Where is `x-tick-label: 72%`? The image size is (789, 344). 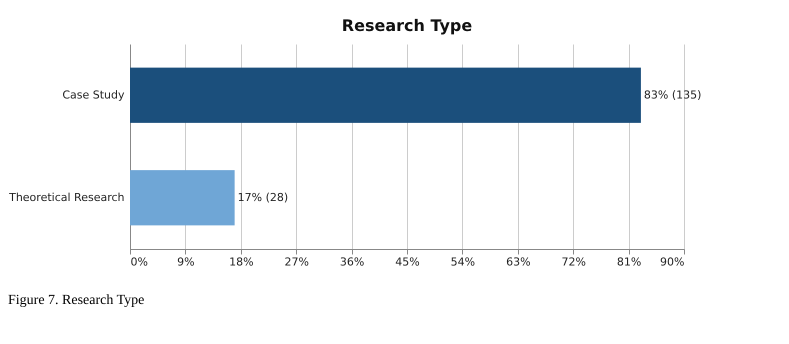 x-tick-label: 72% is located at coordinates (573, 262).